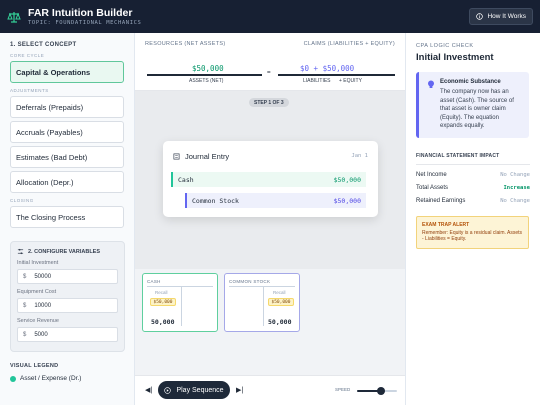 The image size is (540, 405). What do you see at coordinates (359, 156) in the screenshot?
I see `journal-date: Jan 1` at bounding box center [359, 156].